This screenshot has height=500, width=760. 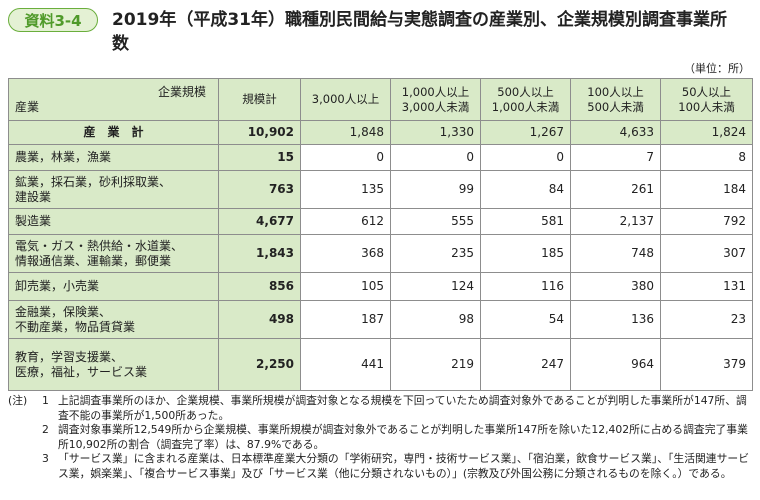 I want to click on value-cell: 84, so click(x=525, y=189).